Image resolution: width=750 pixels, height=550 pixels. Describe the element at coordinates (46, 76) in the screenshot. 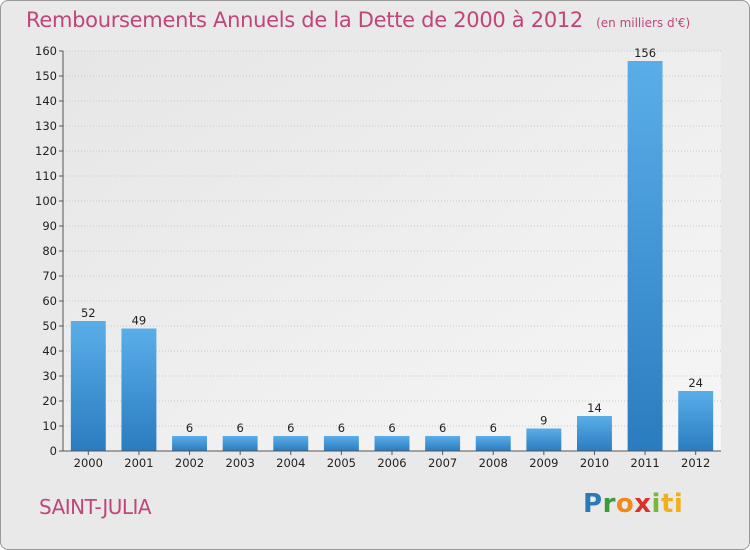

I see `y-tick-label: 150` at that location.